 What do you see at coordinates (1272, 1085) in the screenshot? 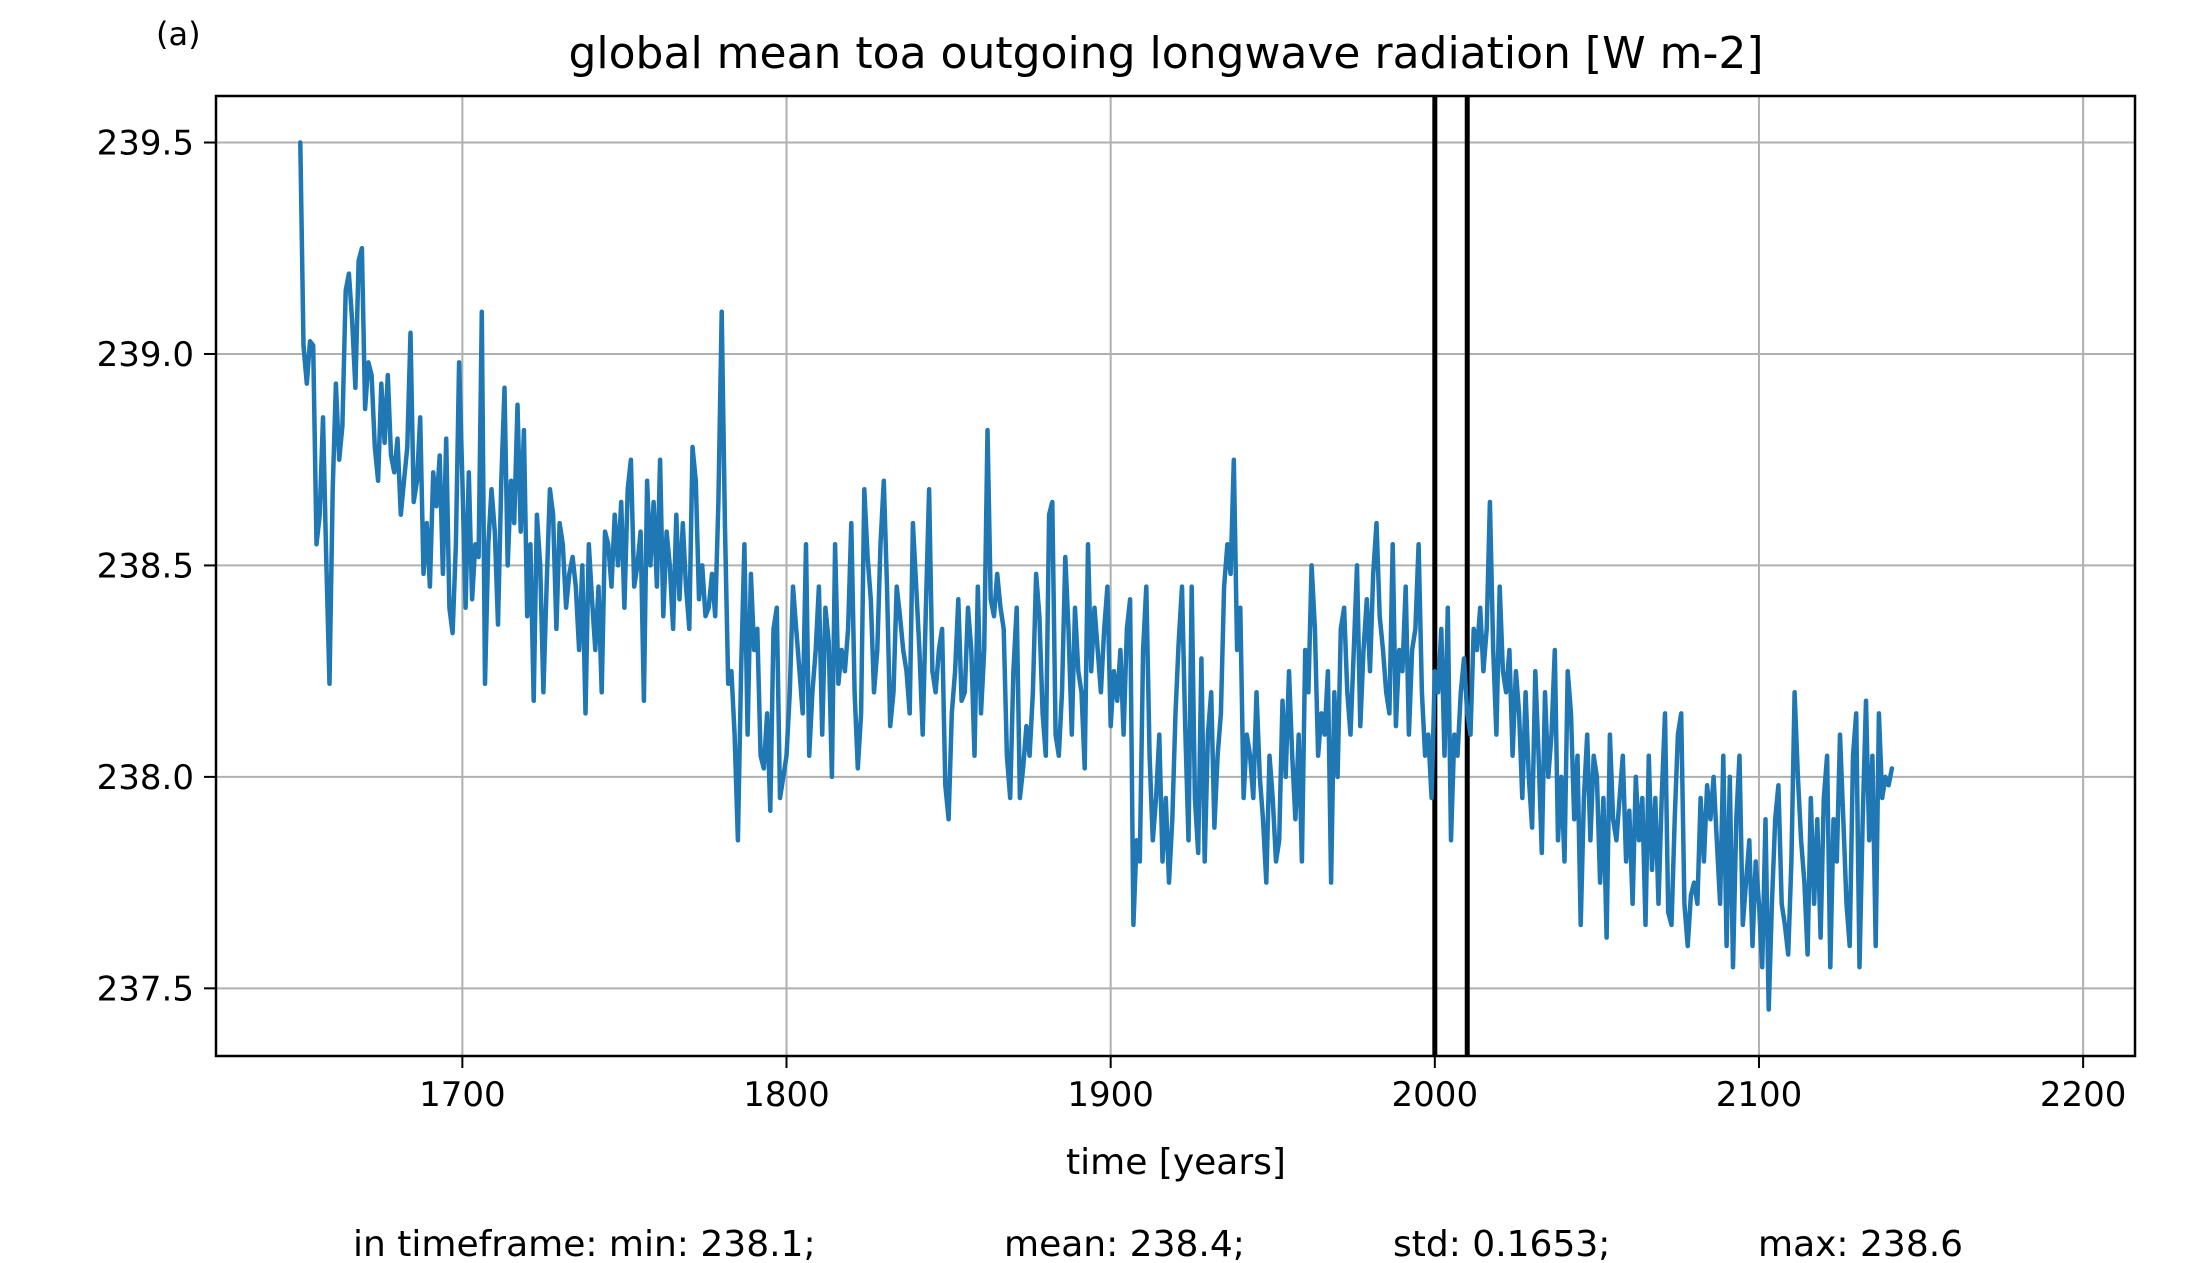
I see `x-ticks: 1700 1800 1900 2000 2100 2200` at bounding box center [1272, 1085].